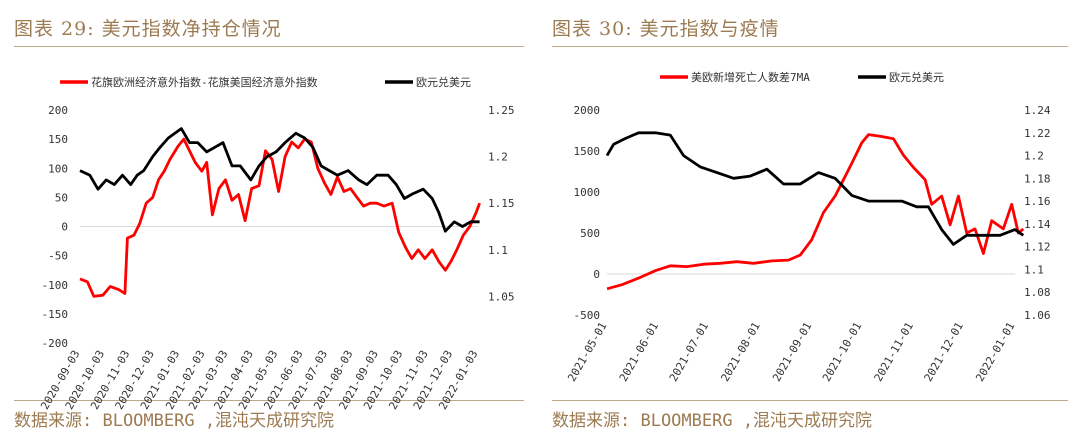 This screenshot has width=1080, height=443. I want to click on right-source-note: 数据来源: BLOOMBERG ,混沌天成研究院, so click(712, 421).